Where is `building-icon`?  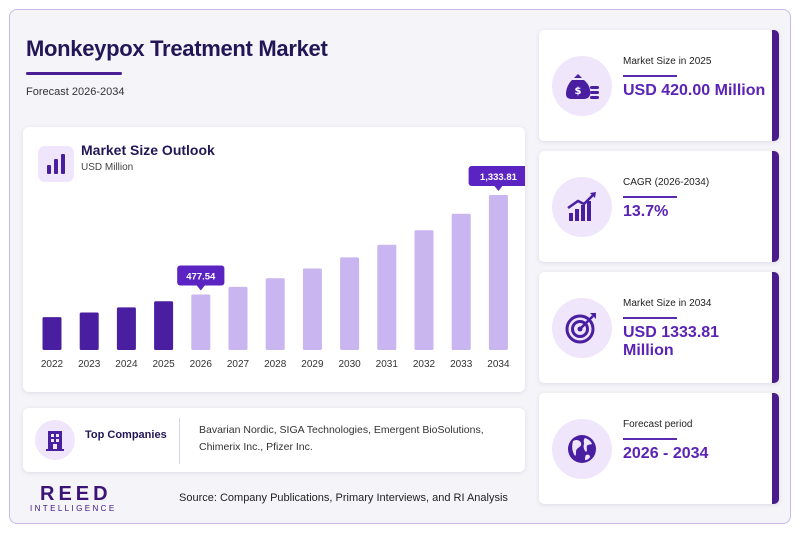 building-icon is located at coordinates (55, 440).